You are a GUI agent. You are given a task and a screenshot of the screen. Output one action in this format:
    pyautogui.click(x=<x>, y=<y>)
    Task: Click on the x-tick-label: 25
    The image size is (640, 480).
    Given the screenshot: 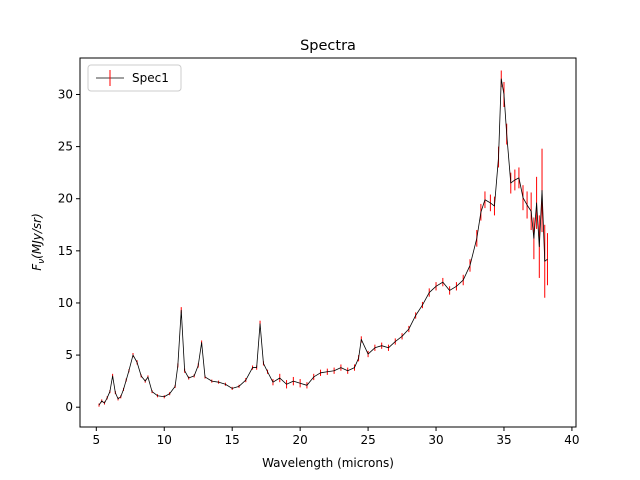 What is the action you would take?
    pyautogui.click(x=367, y=440)
    